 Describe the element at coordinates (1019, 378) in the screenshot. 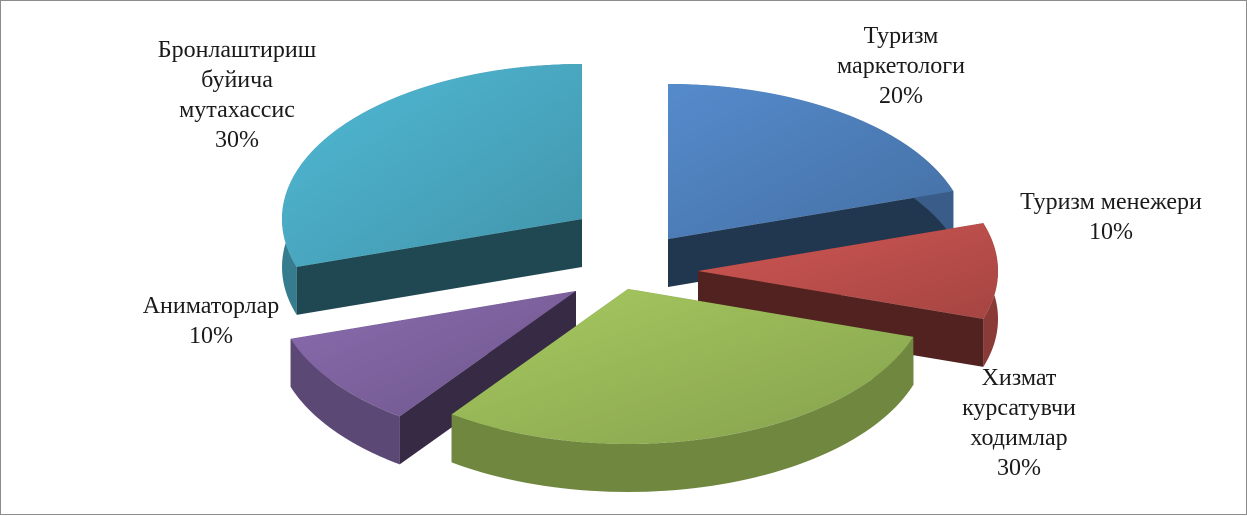

I see `data-label-category: Хизмат` at that location.